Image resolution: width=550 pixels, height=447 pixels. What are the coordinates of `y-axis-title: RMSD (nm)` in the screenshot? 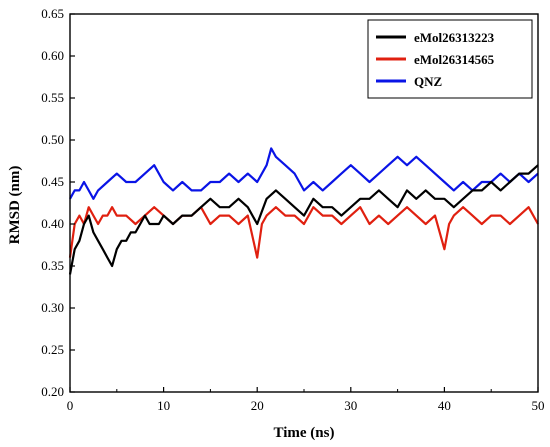 It's located at (15, 205).